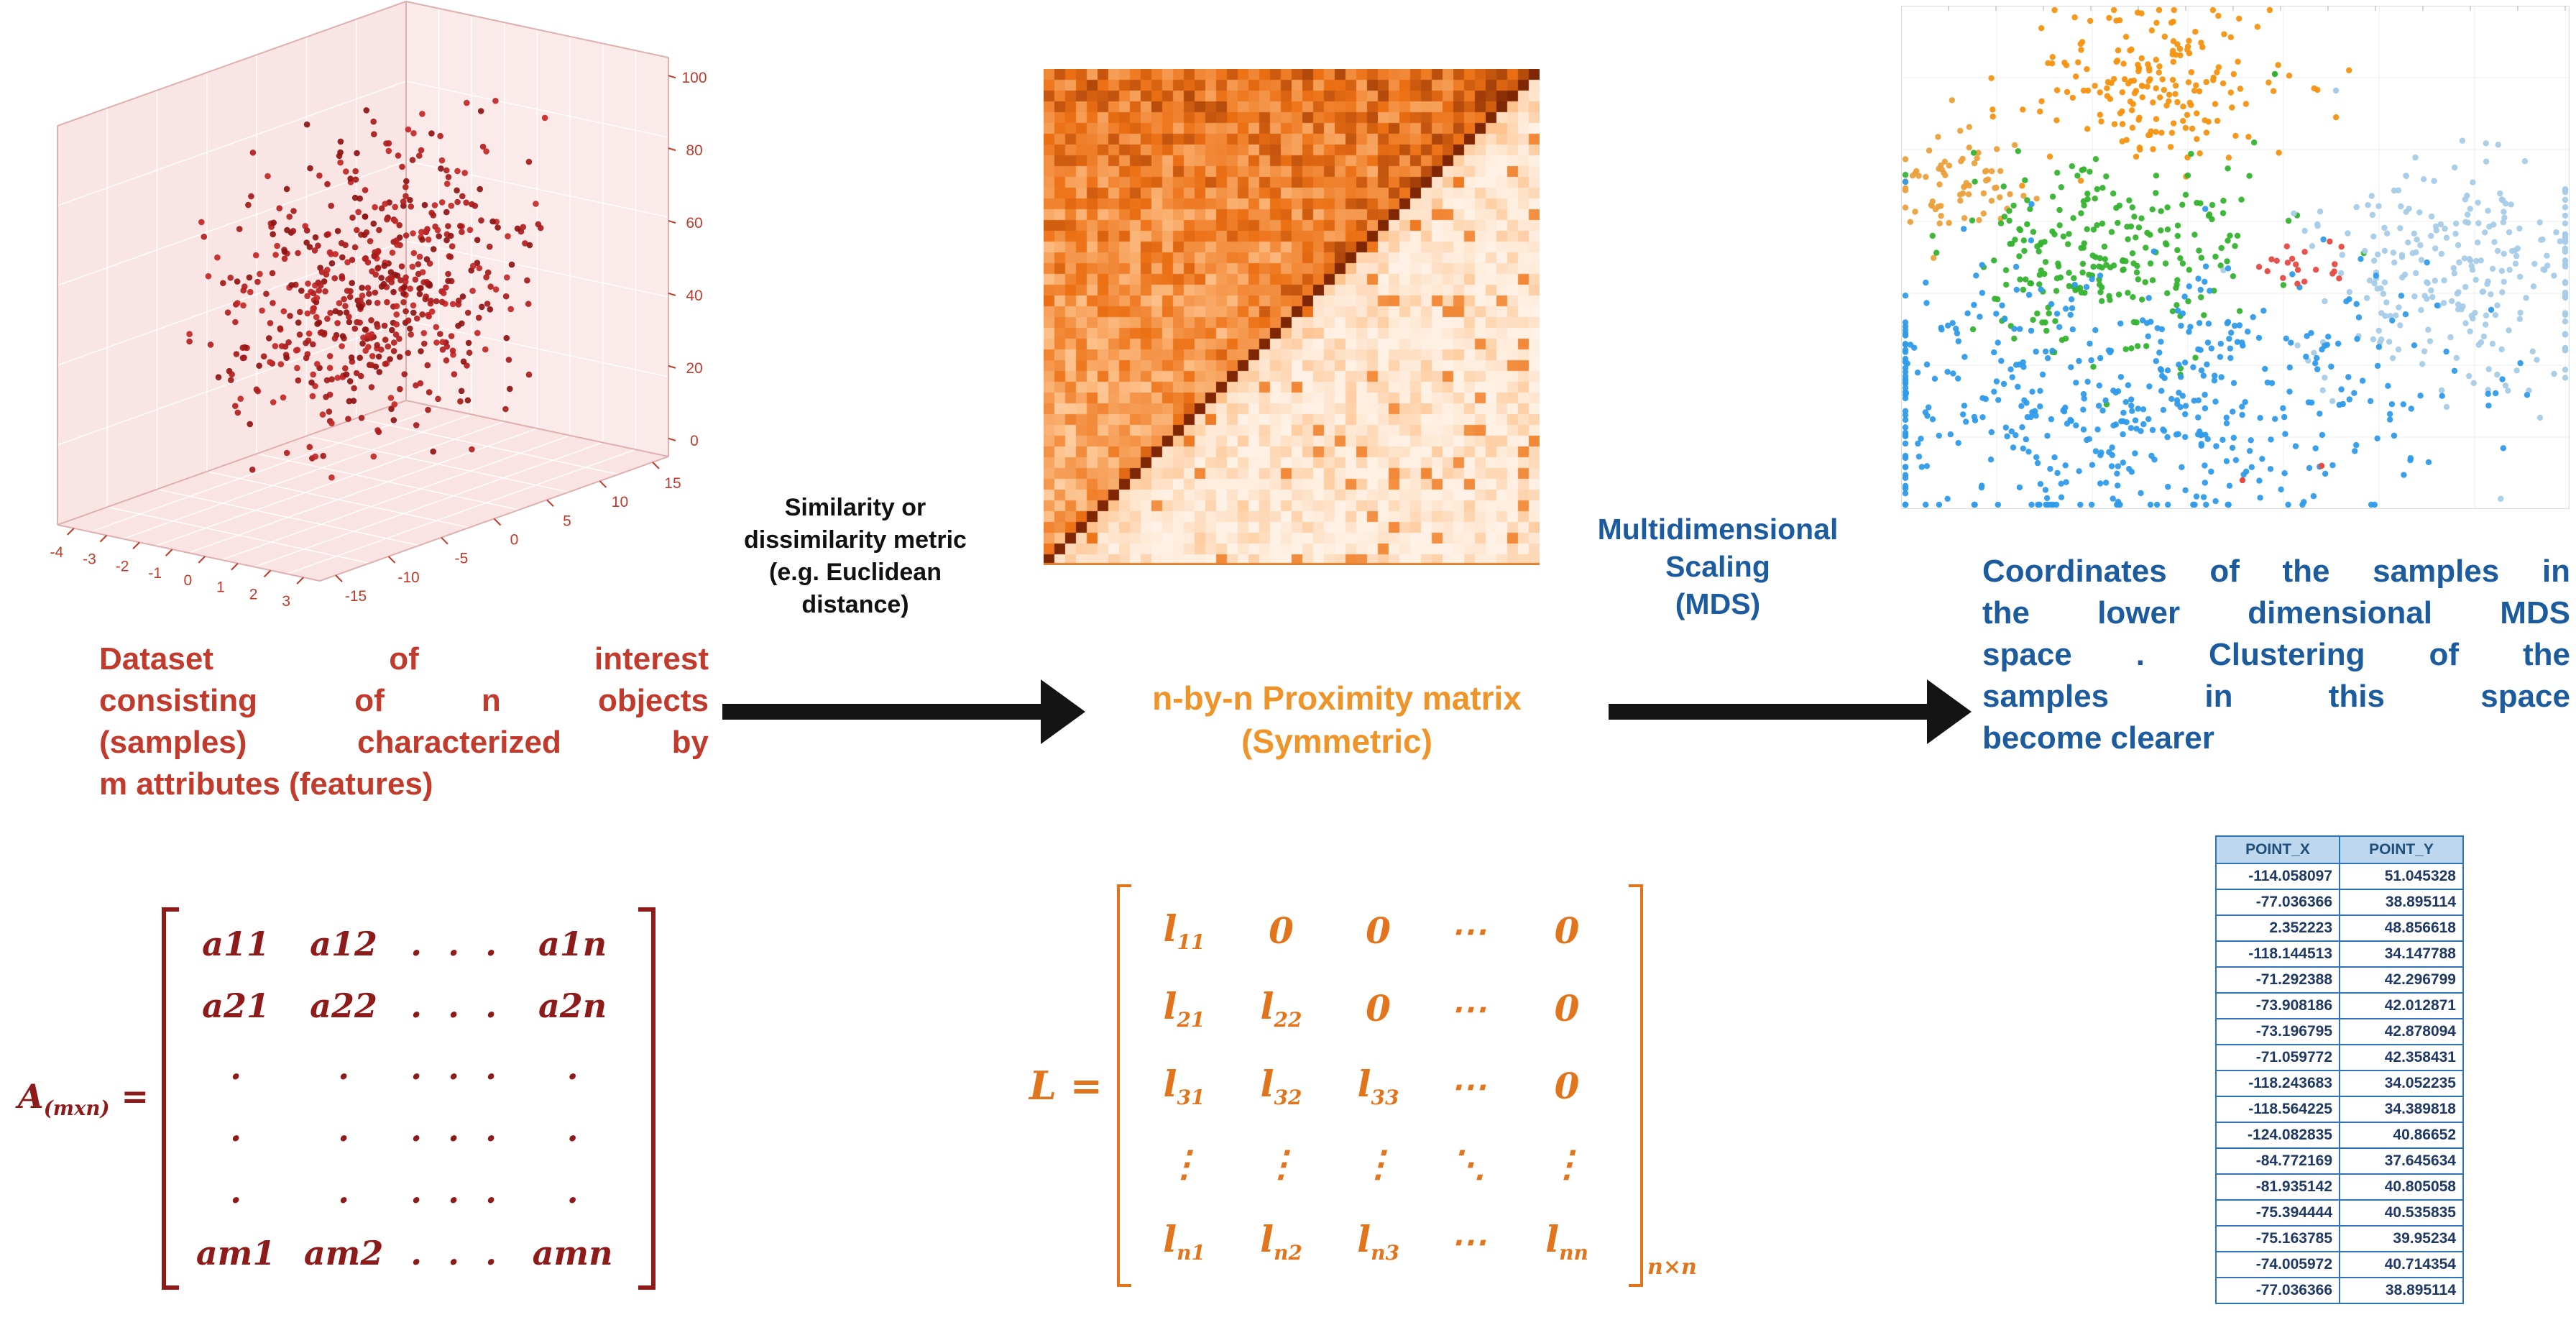 This screenshot has height=1325, width=2576. Describe the element at coordinates (2401, 849) in the screenshot. I see `table-header: POINT_Y` at that location.